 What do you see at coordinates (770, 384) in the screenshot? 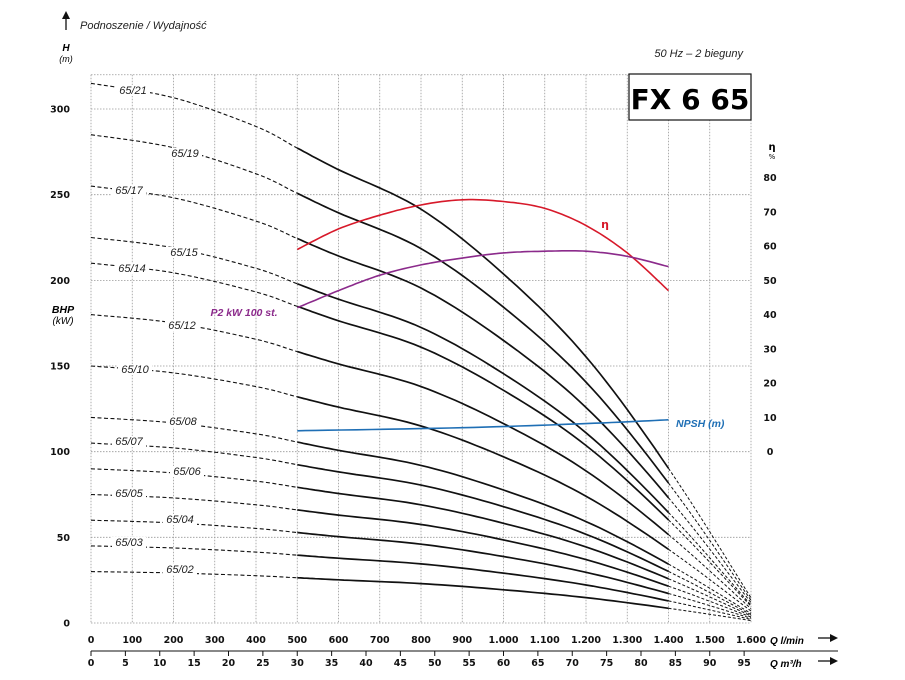
I see `eta-tick-label: 20` at bounding box center [770, 384].